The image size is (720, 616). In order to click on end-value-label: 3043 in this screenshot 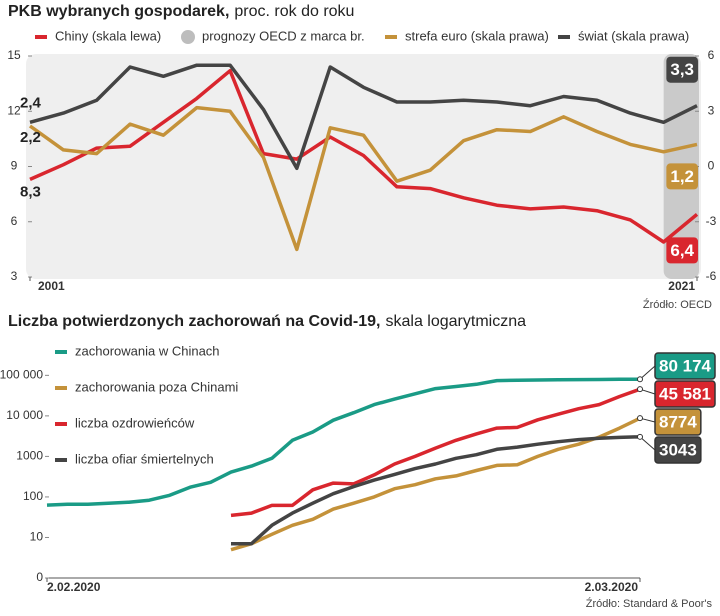, I will do `click(678, 450)`.